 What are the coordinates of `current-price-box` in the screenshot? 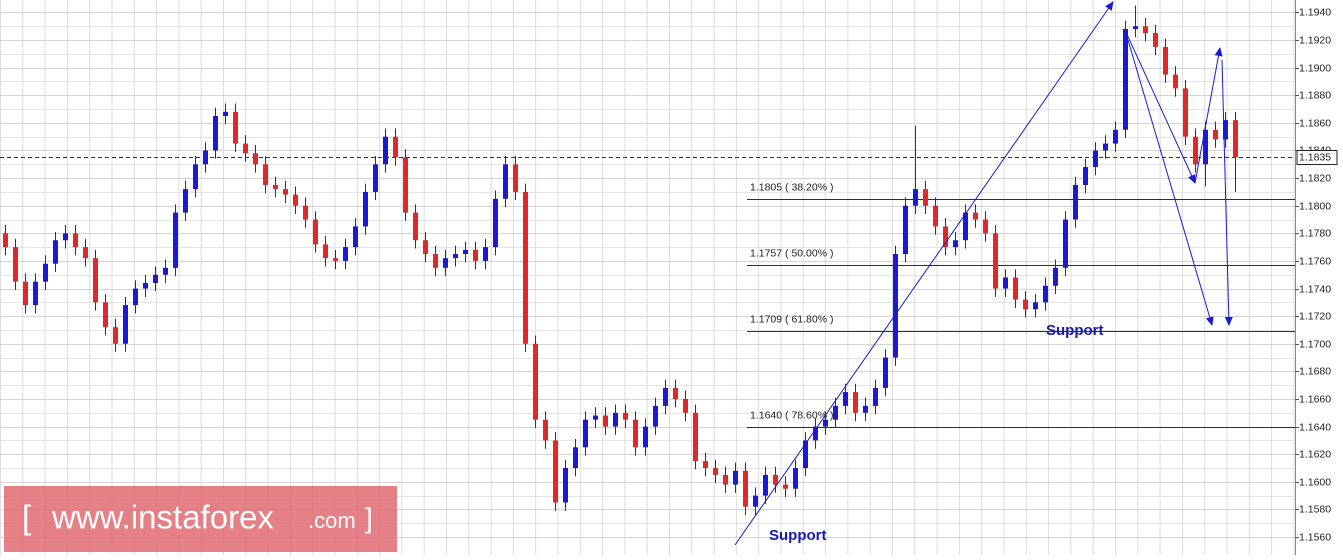 It's located at (1317, 157).